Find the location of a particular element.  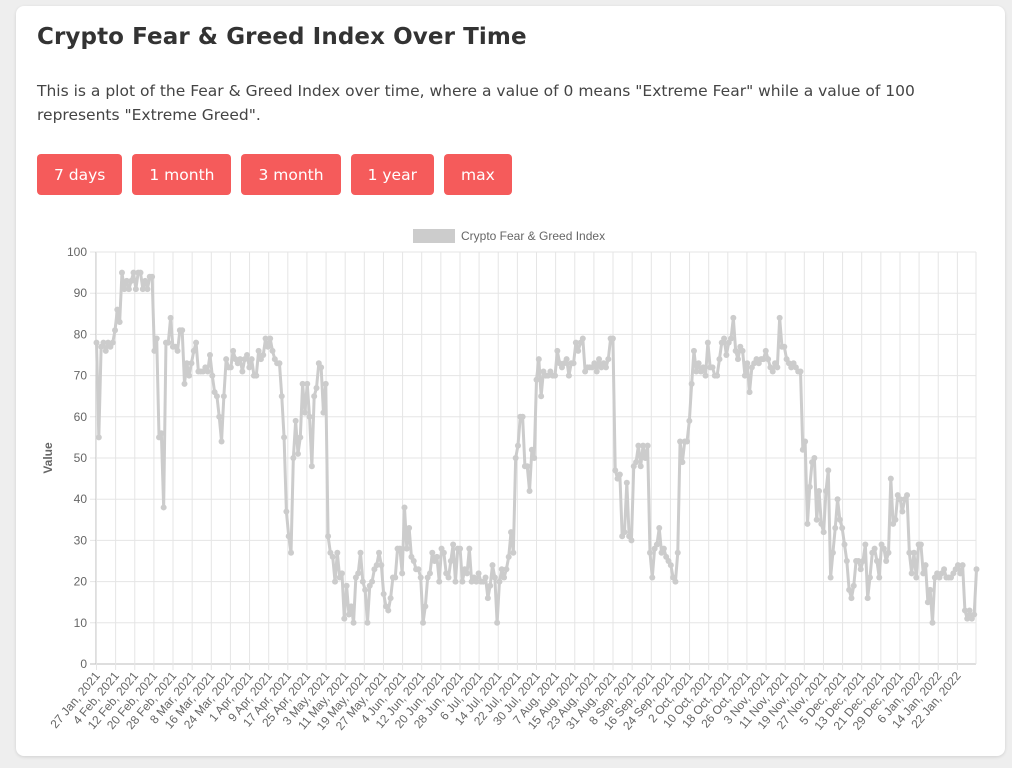

range-1-year-button: 1 year is located at coordinates (392, 174).